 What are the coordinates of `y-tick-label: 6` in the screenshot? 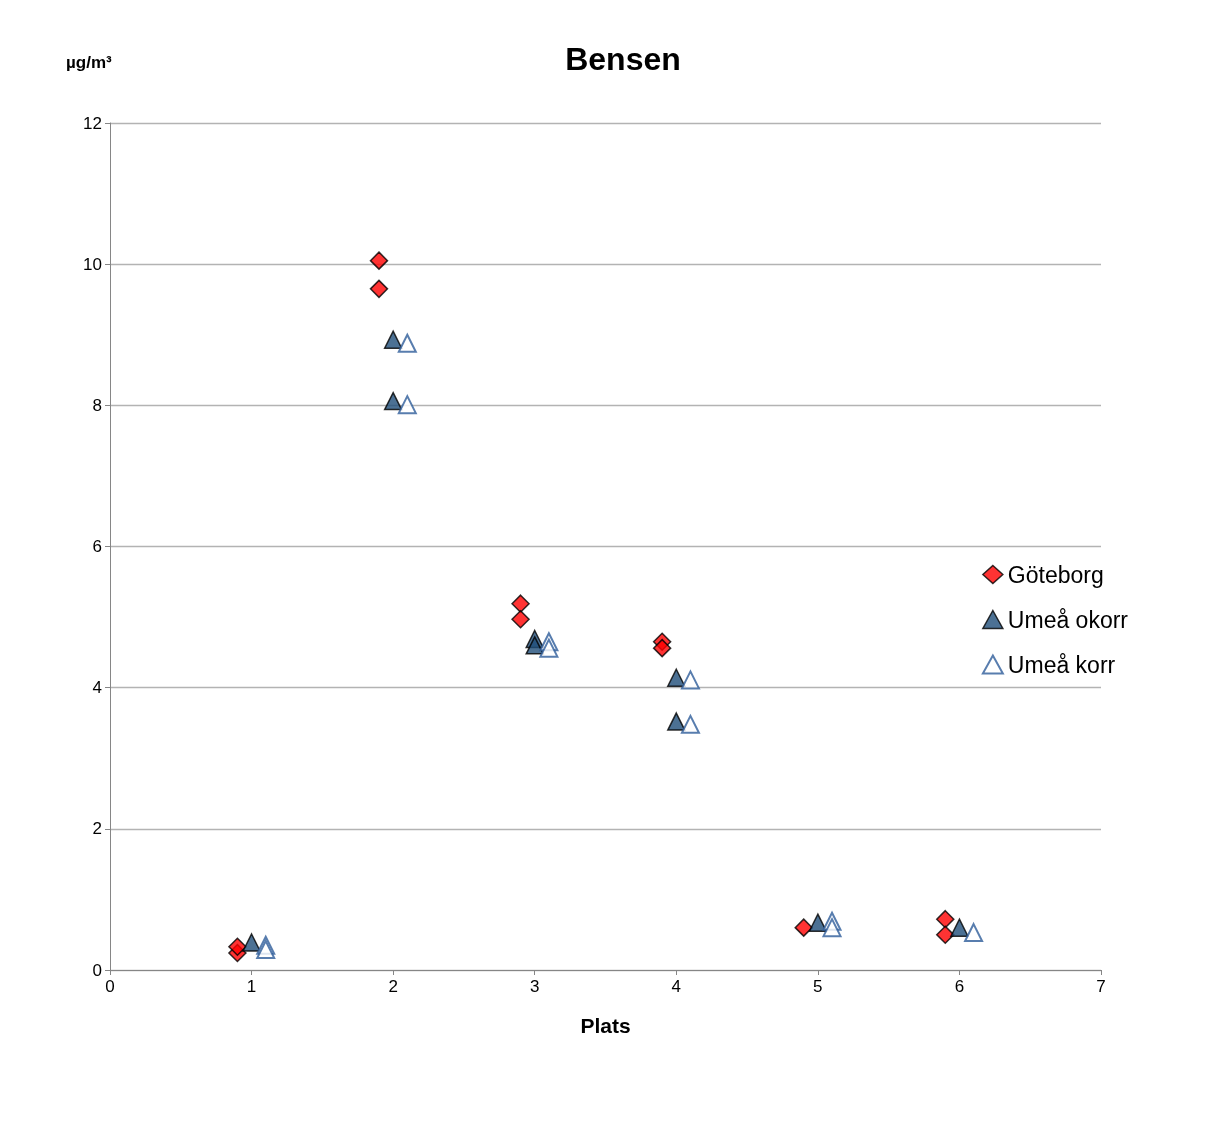 It's located at (97, 546).